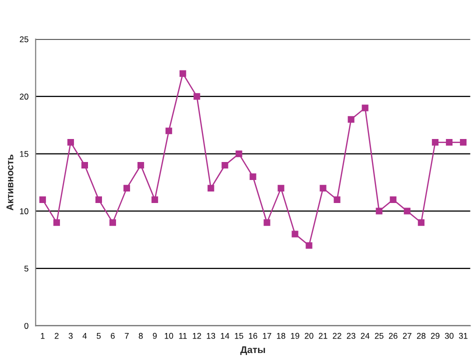  Describe the element at coordinates (98, 335) in the screenshot. I see `x-tick-label: 5` at that location.